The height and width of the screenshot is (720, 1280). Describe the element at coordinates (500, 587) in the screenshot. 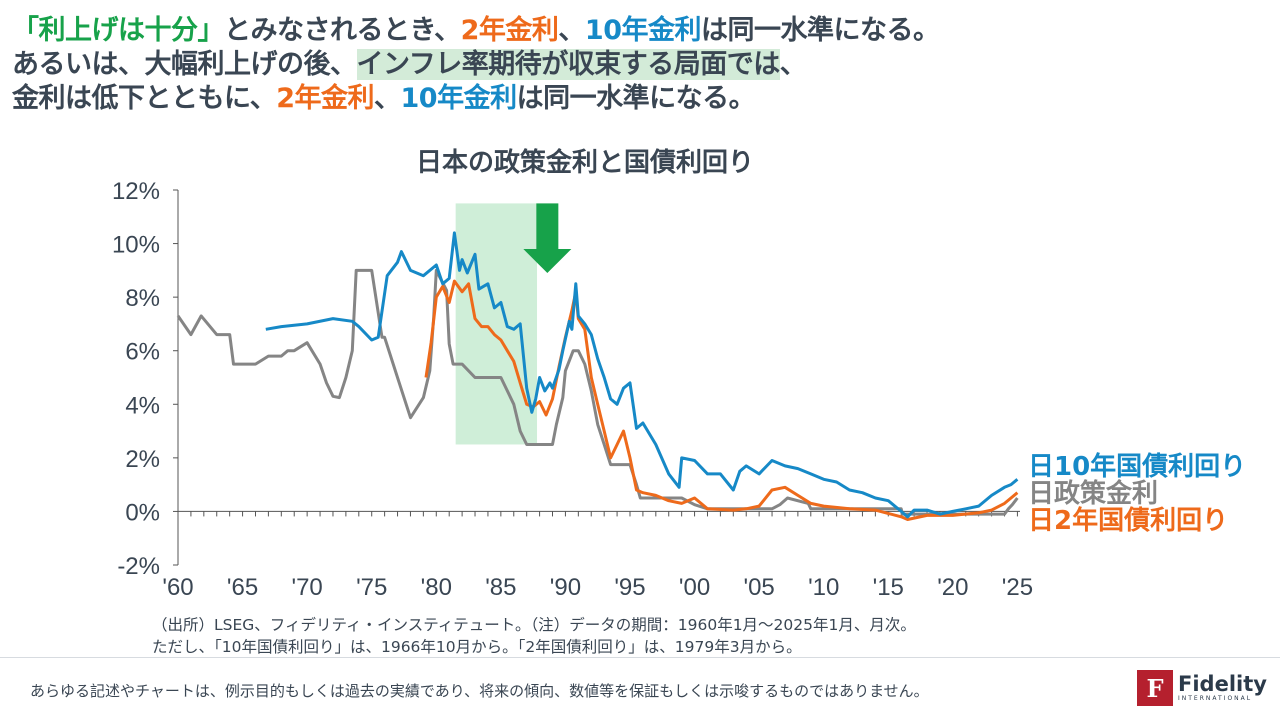

I see `x-tick-label: '85` at that location.